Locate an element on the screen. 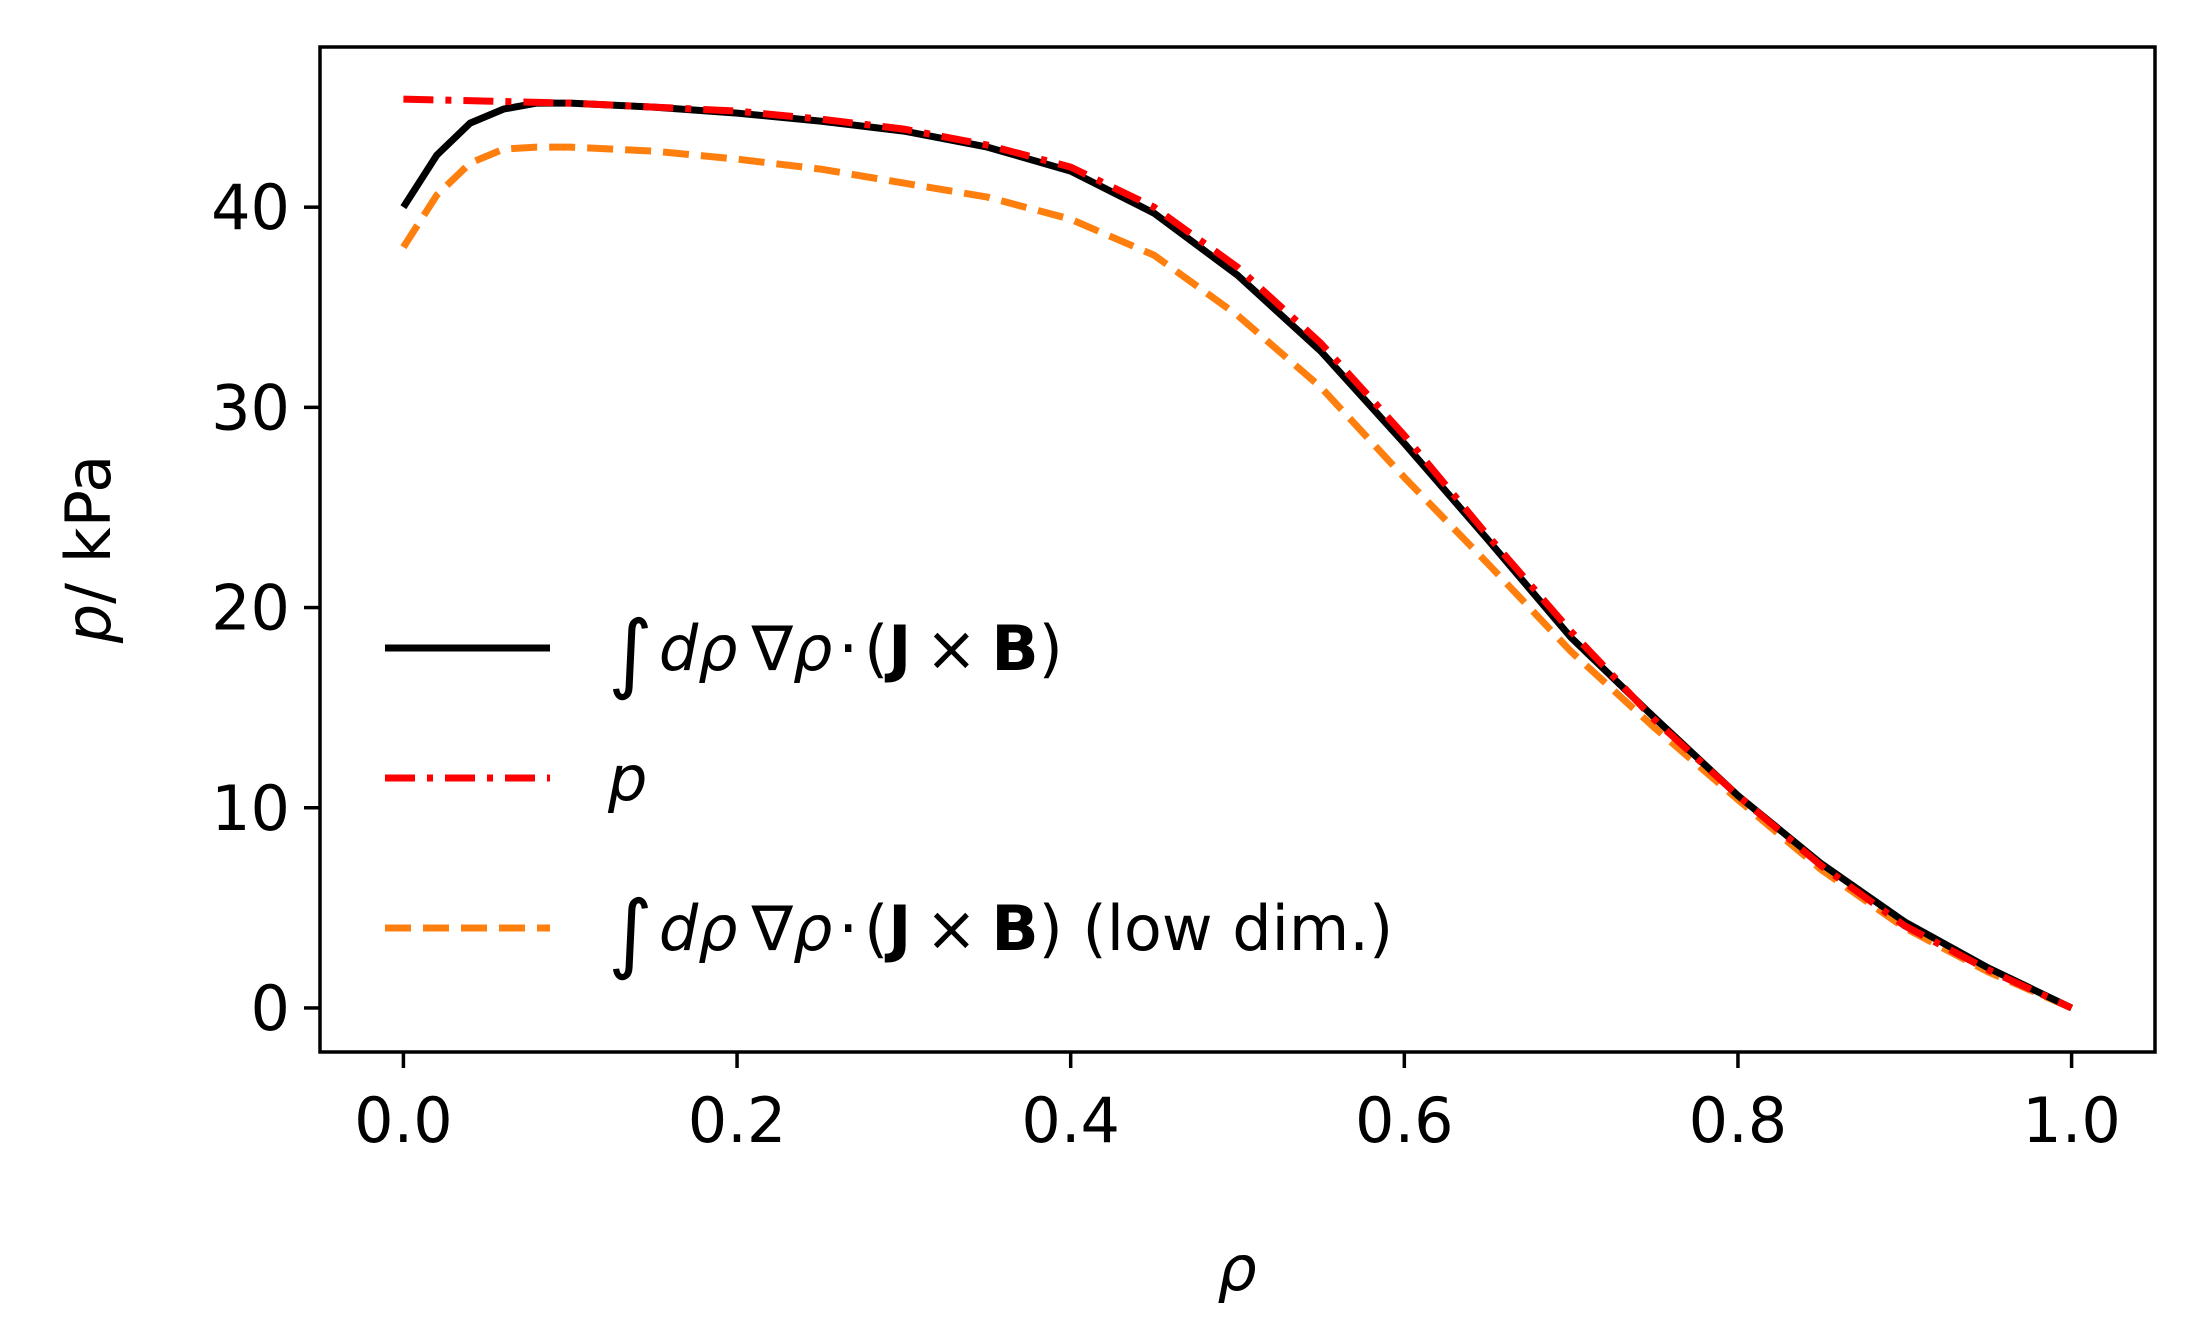  y-tick-label: 0 is located at coordinates (270, 1008).